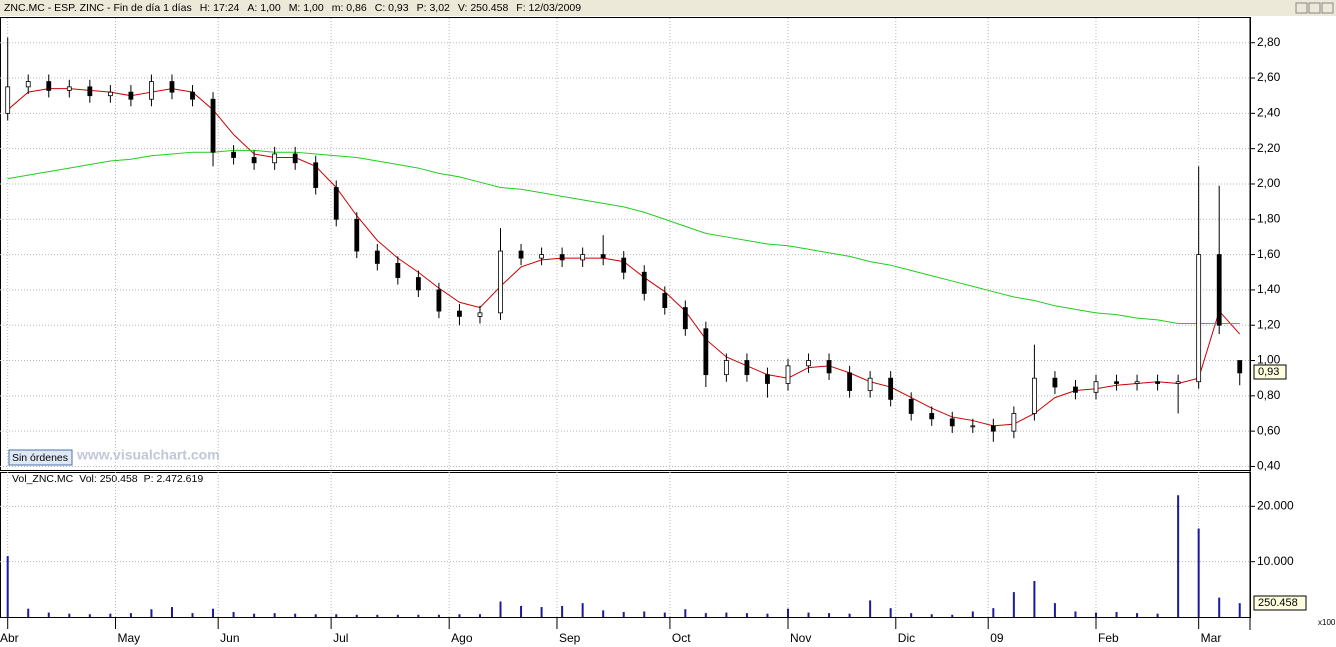  What do you see at coordinates (483, 8) in the screenshot?
I see `header-item: V: 250.458` at bounding box center [483, 8].